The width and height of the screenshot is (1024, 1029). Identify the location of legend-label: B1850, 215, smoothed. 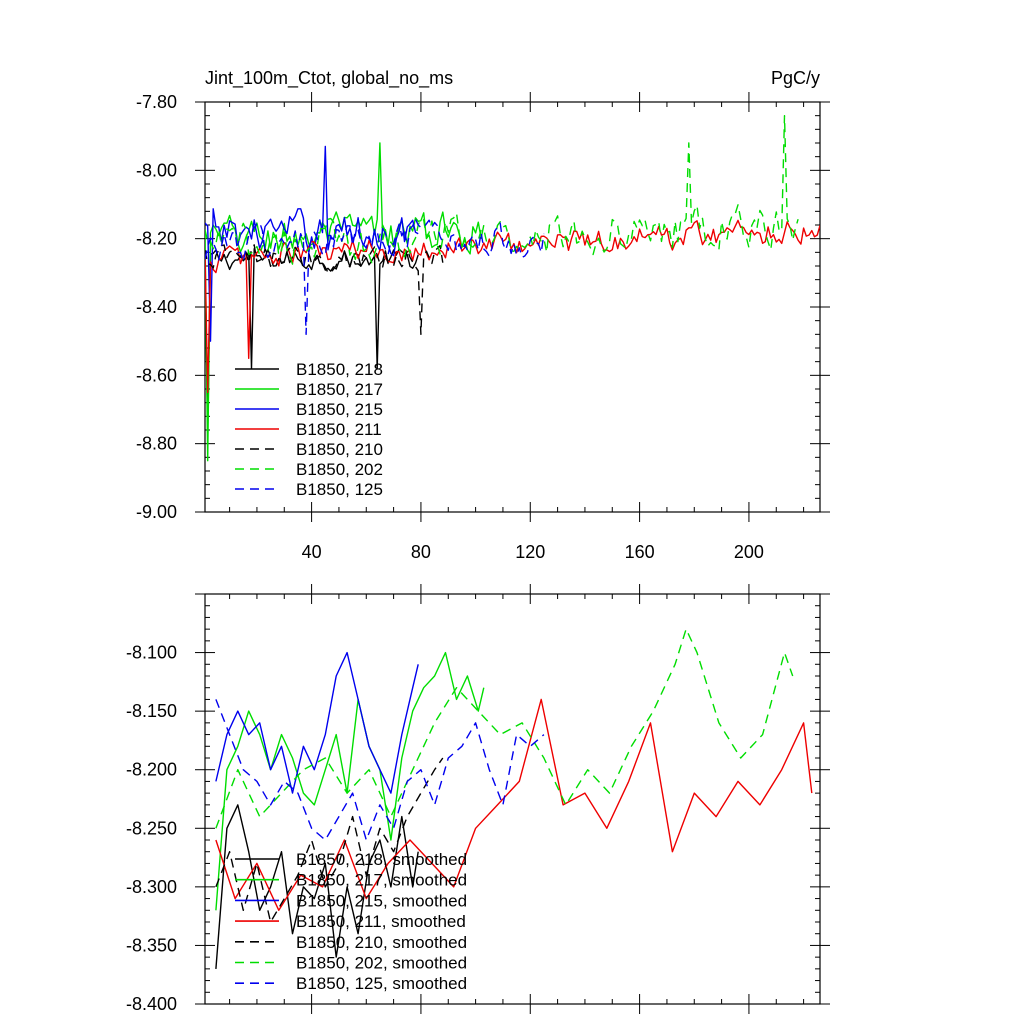
(381, 900).